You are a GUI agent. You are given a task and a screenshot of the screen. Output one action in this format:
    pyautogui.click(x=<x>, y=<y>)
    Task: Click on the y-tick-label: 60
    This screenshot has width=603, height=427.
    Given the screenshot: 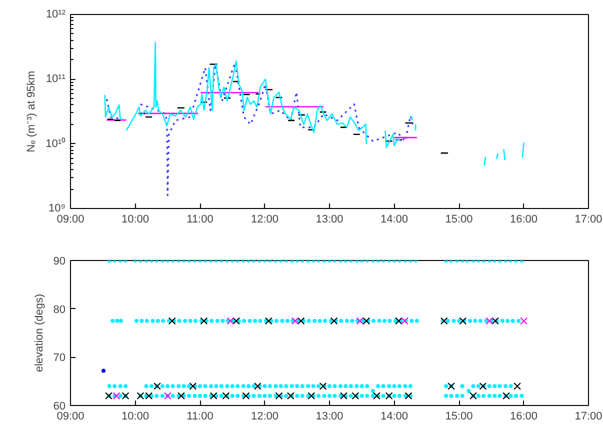 What is the action you would take?
    pyautogui.click(x=59, y=406)
    